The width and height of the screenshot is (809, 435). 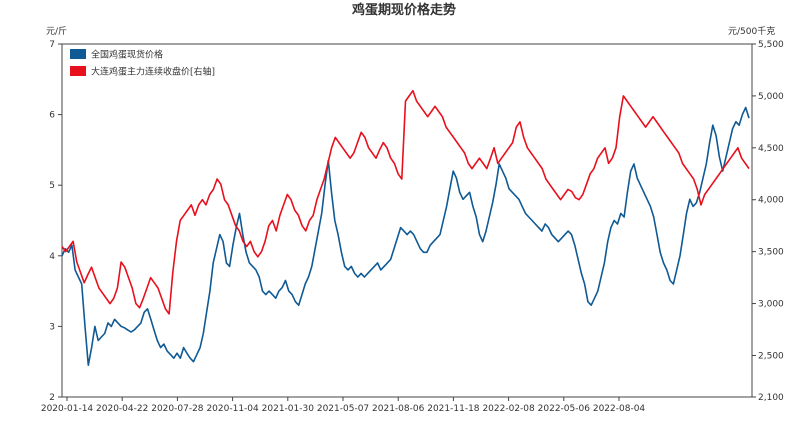 What do you see at coordinates (56, 31) in the screenshot?
I see `y-left-unit-label: 元/斤` at bounding box center [56, 31].